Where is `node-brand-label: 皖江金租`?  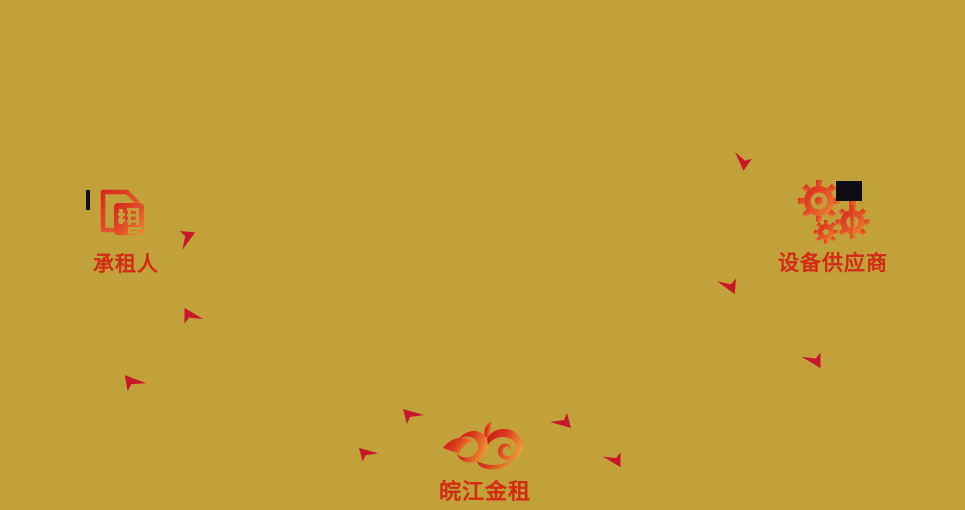 node-brand-label: 皖江金租 is located at coordinates (484, 492).